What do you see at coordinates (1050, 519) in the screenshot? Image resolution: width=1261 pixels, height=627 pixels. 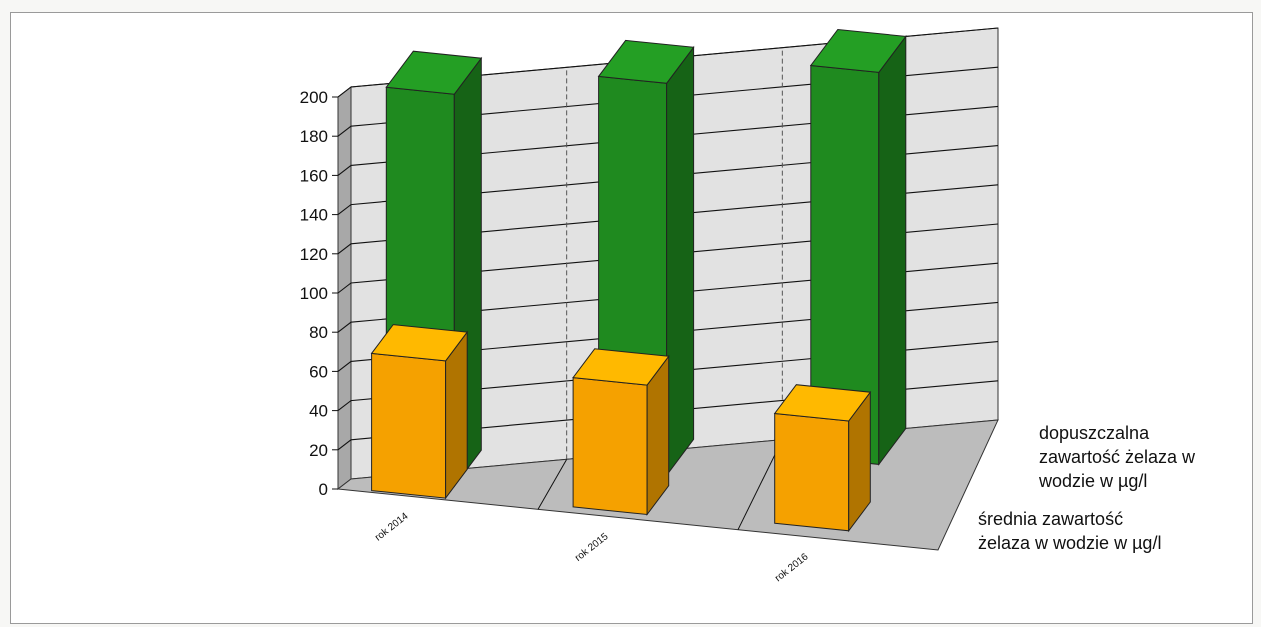 I see `legend-line: średnia zawartość` at bounding box center [1050, 519].